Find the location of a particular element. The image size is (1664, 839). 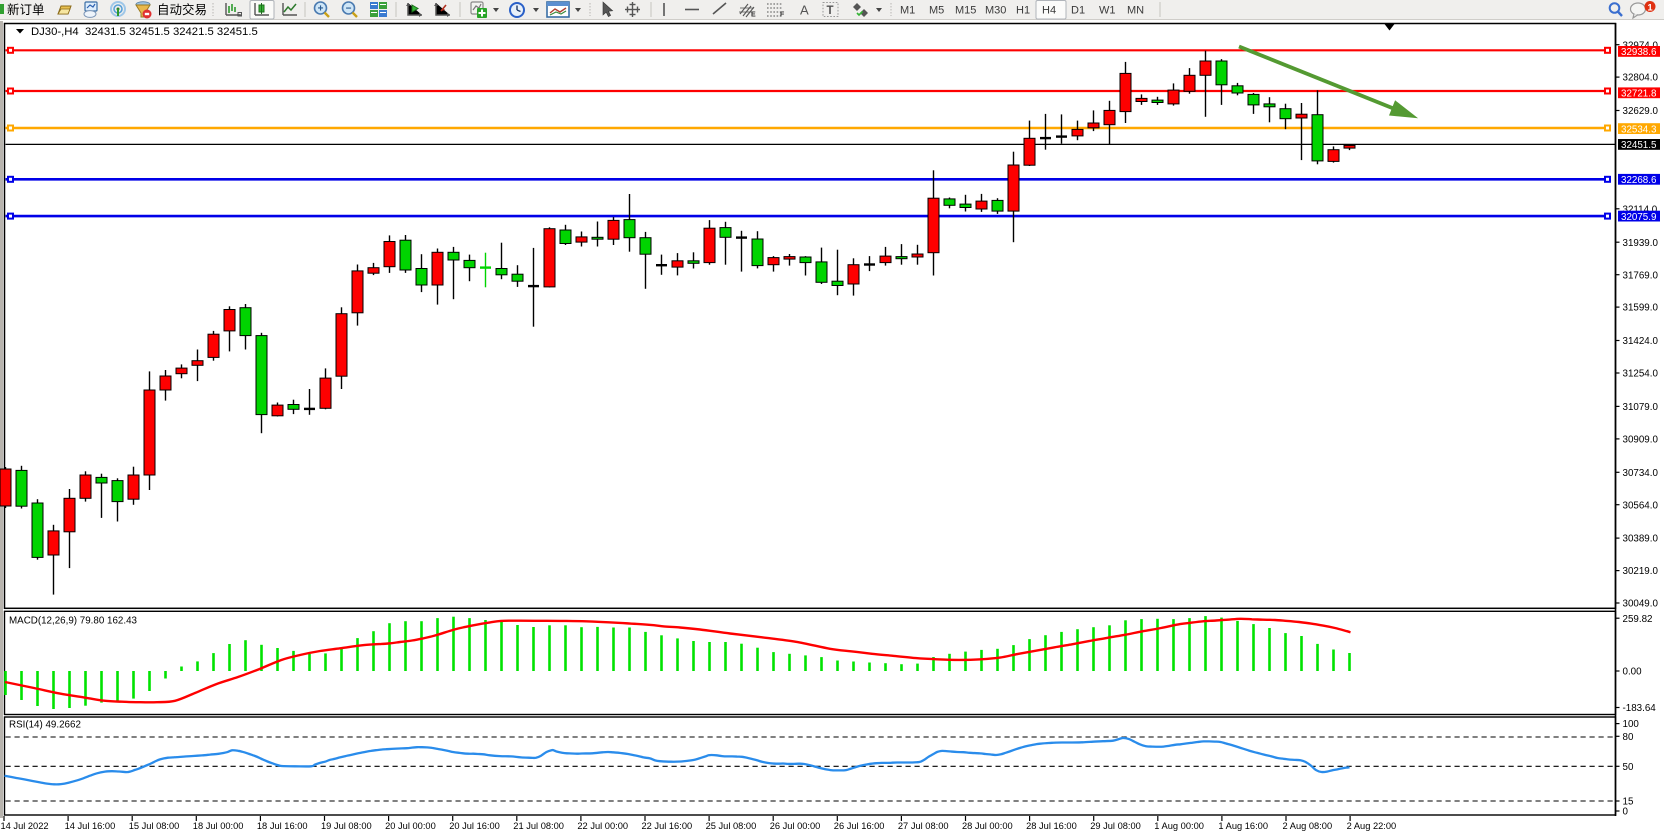

svg-text: 29 Jul 08:00 is located at coordinates (1115, 826).